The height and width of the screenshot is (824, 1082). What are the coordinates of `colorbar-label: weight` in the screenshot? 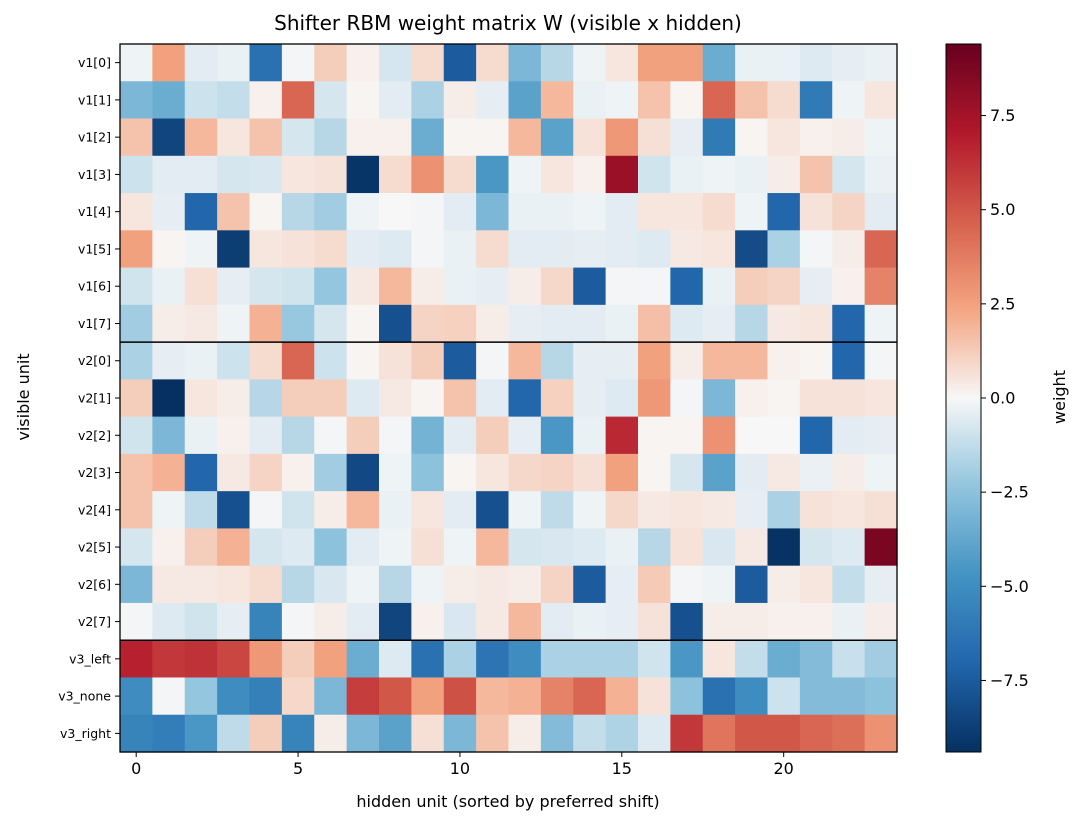 It's located at (1059, 397).